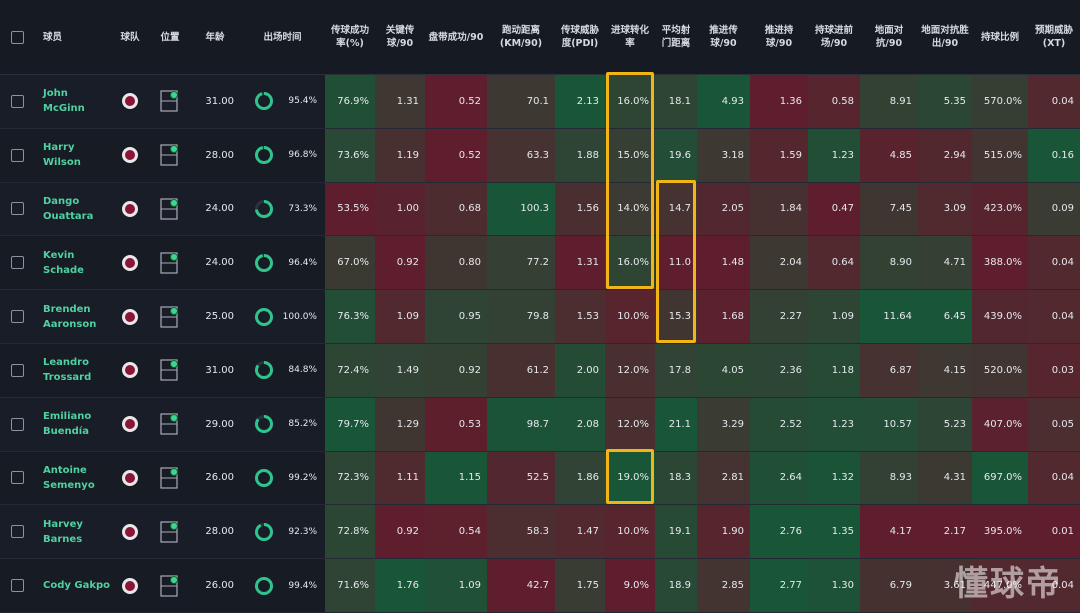 Image resolution: width=1080 pixels, height=613 pixels. I want to click on stat-value: 4.05, so click(723, 371).